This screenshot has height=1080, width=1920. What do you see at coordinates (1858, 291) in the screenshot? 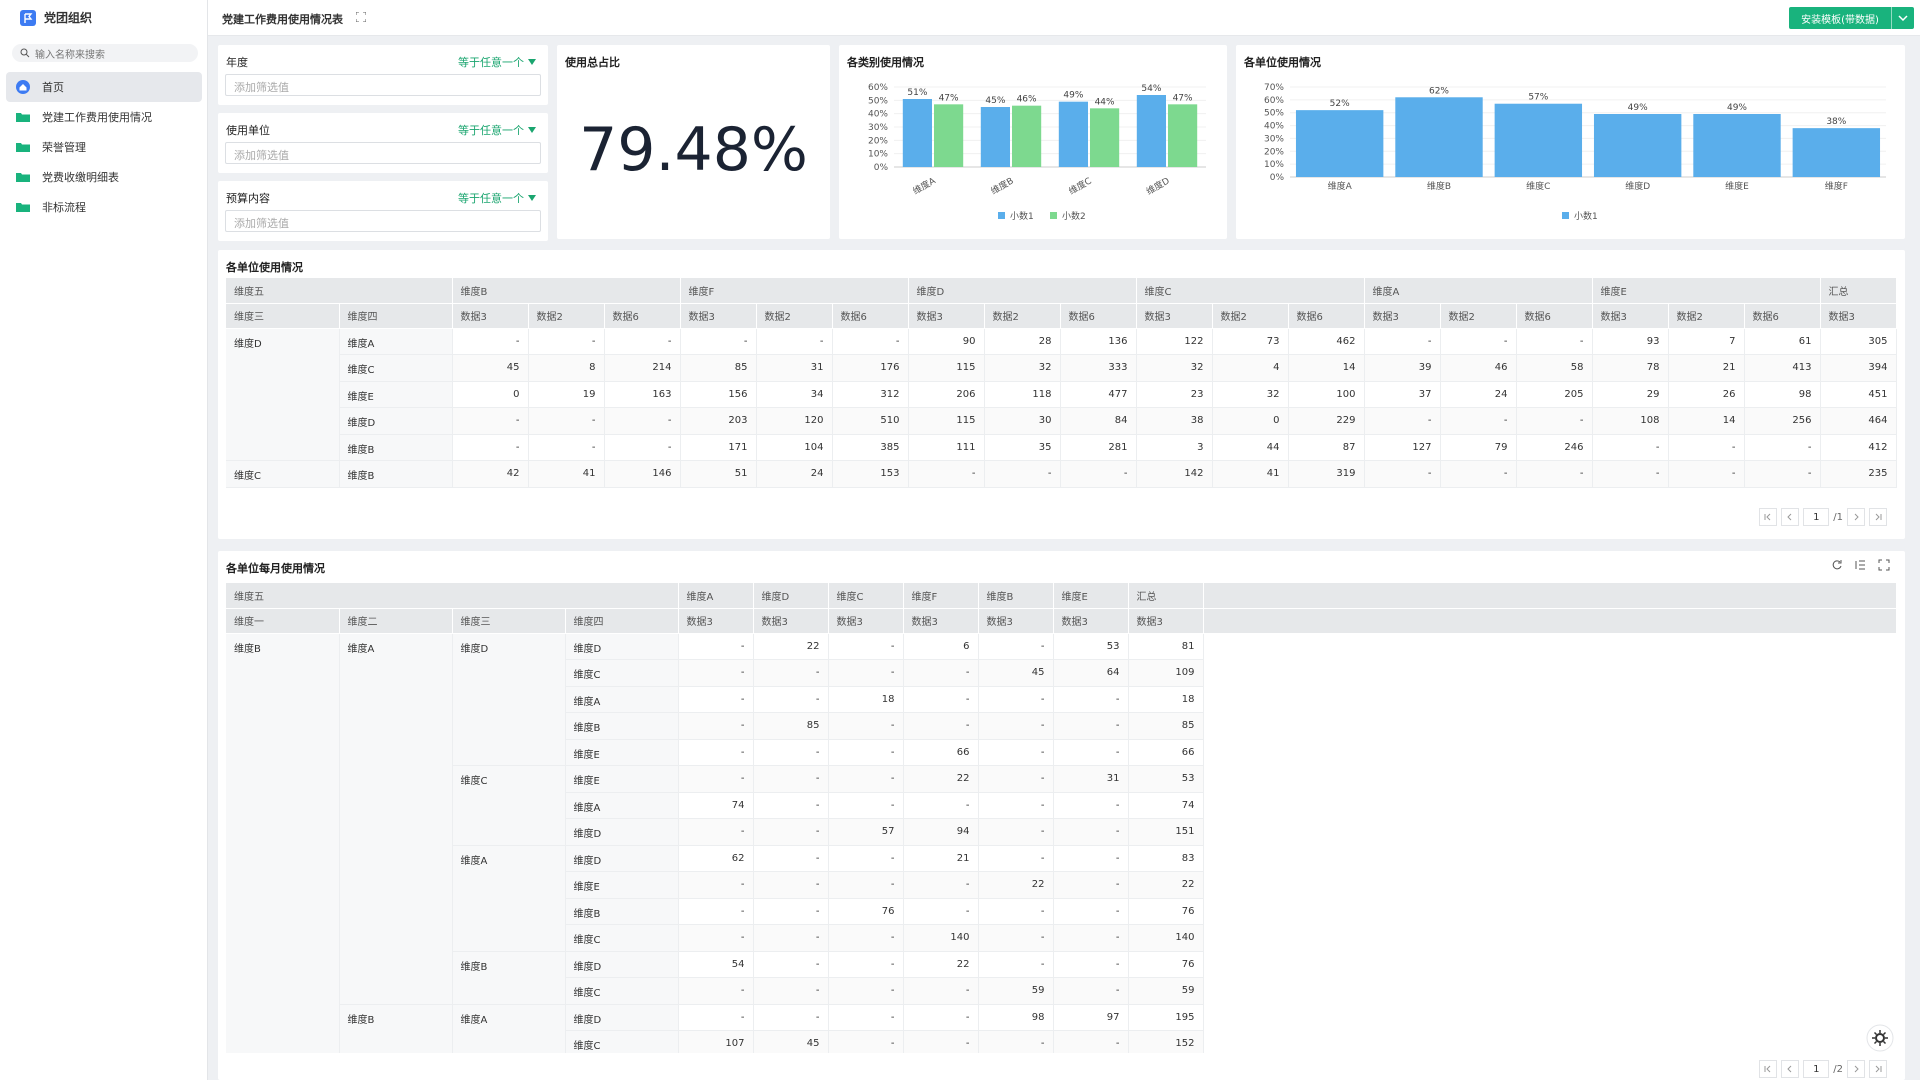
I see `column-group-header: 汇总` at bounding box center [1858, 291].